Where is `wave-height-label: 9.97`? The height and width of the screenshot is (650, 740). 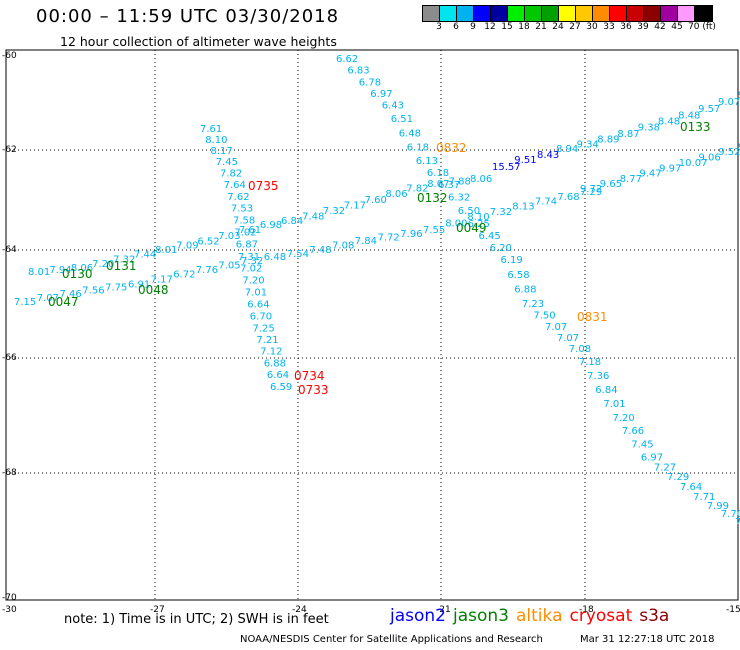 wave-height-label: 9.97 is located at coordinates (670, 168).